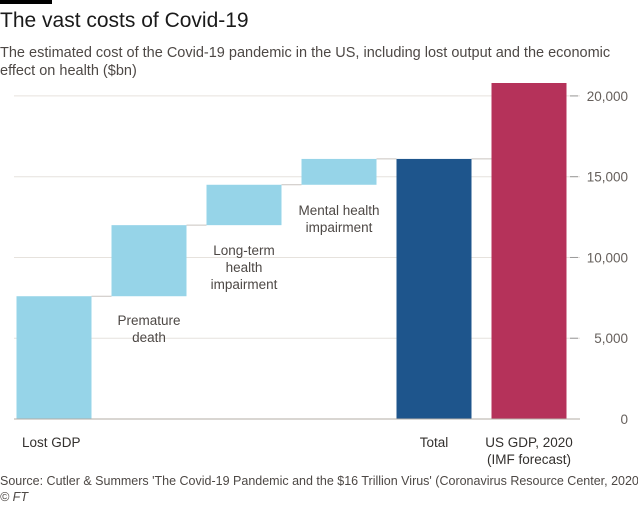  I want to click on category-label: death, so click(149, 337).